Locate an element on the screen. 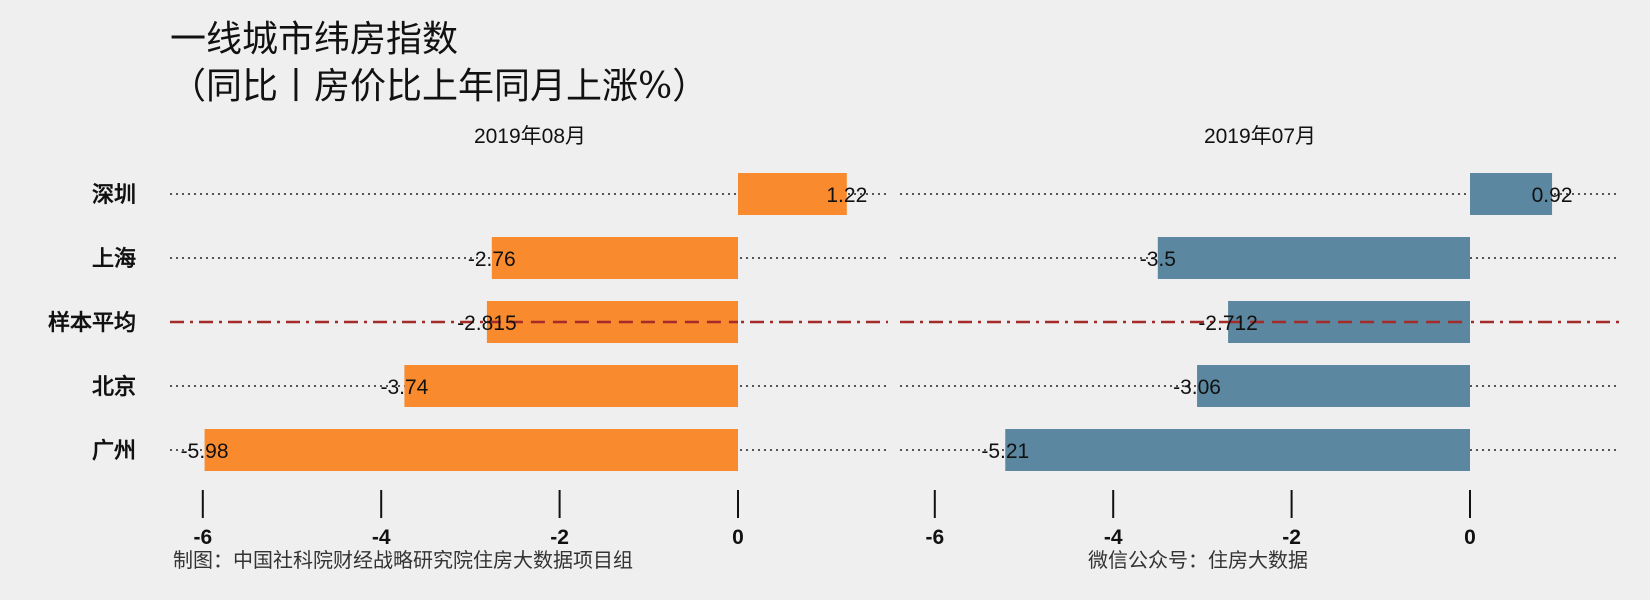  panel-title-aug: 2019年08月 is located at coordinates (530, 136).